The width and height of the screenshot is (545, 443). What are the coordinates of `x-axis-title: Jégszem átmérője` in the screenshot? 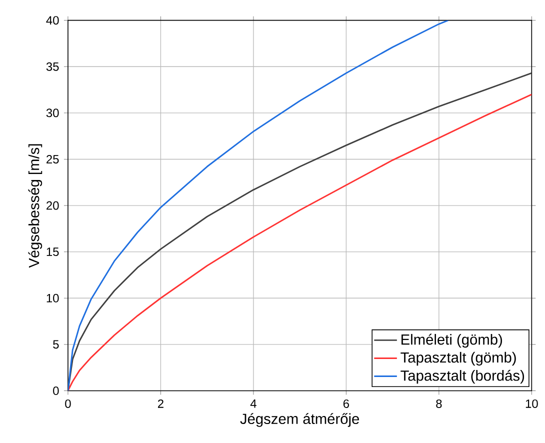 It's located at (300, 420).